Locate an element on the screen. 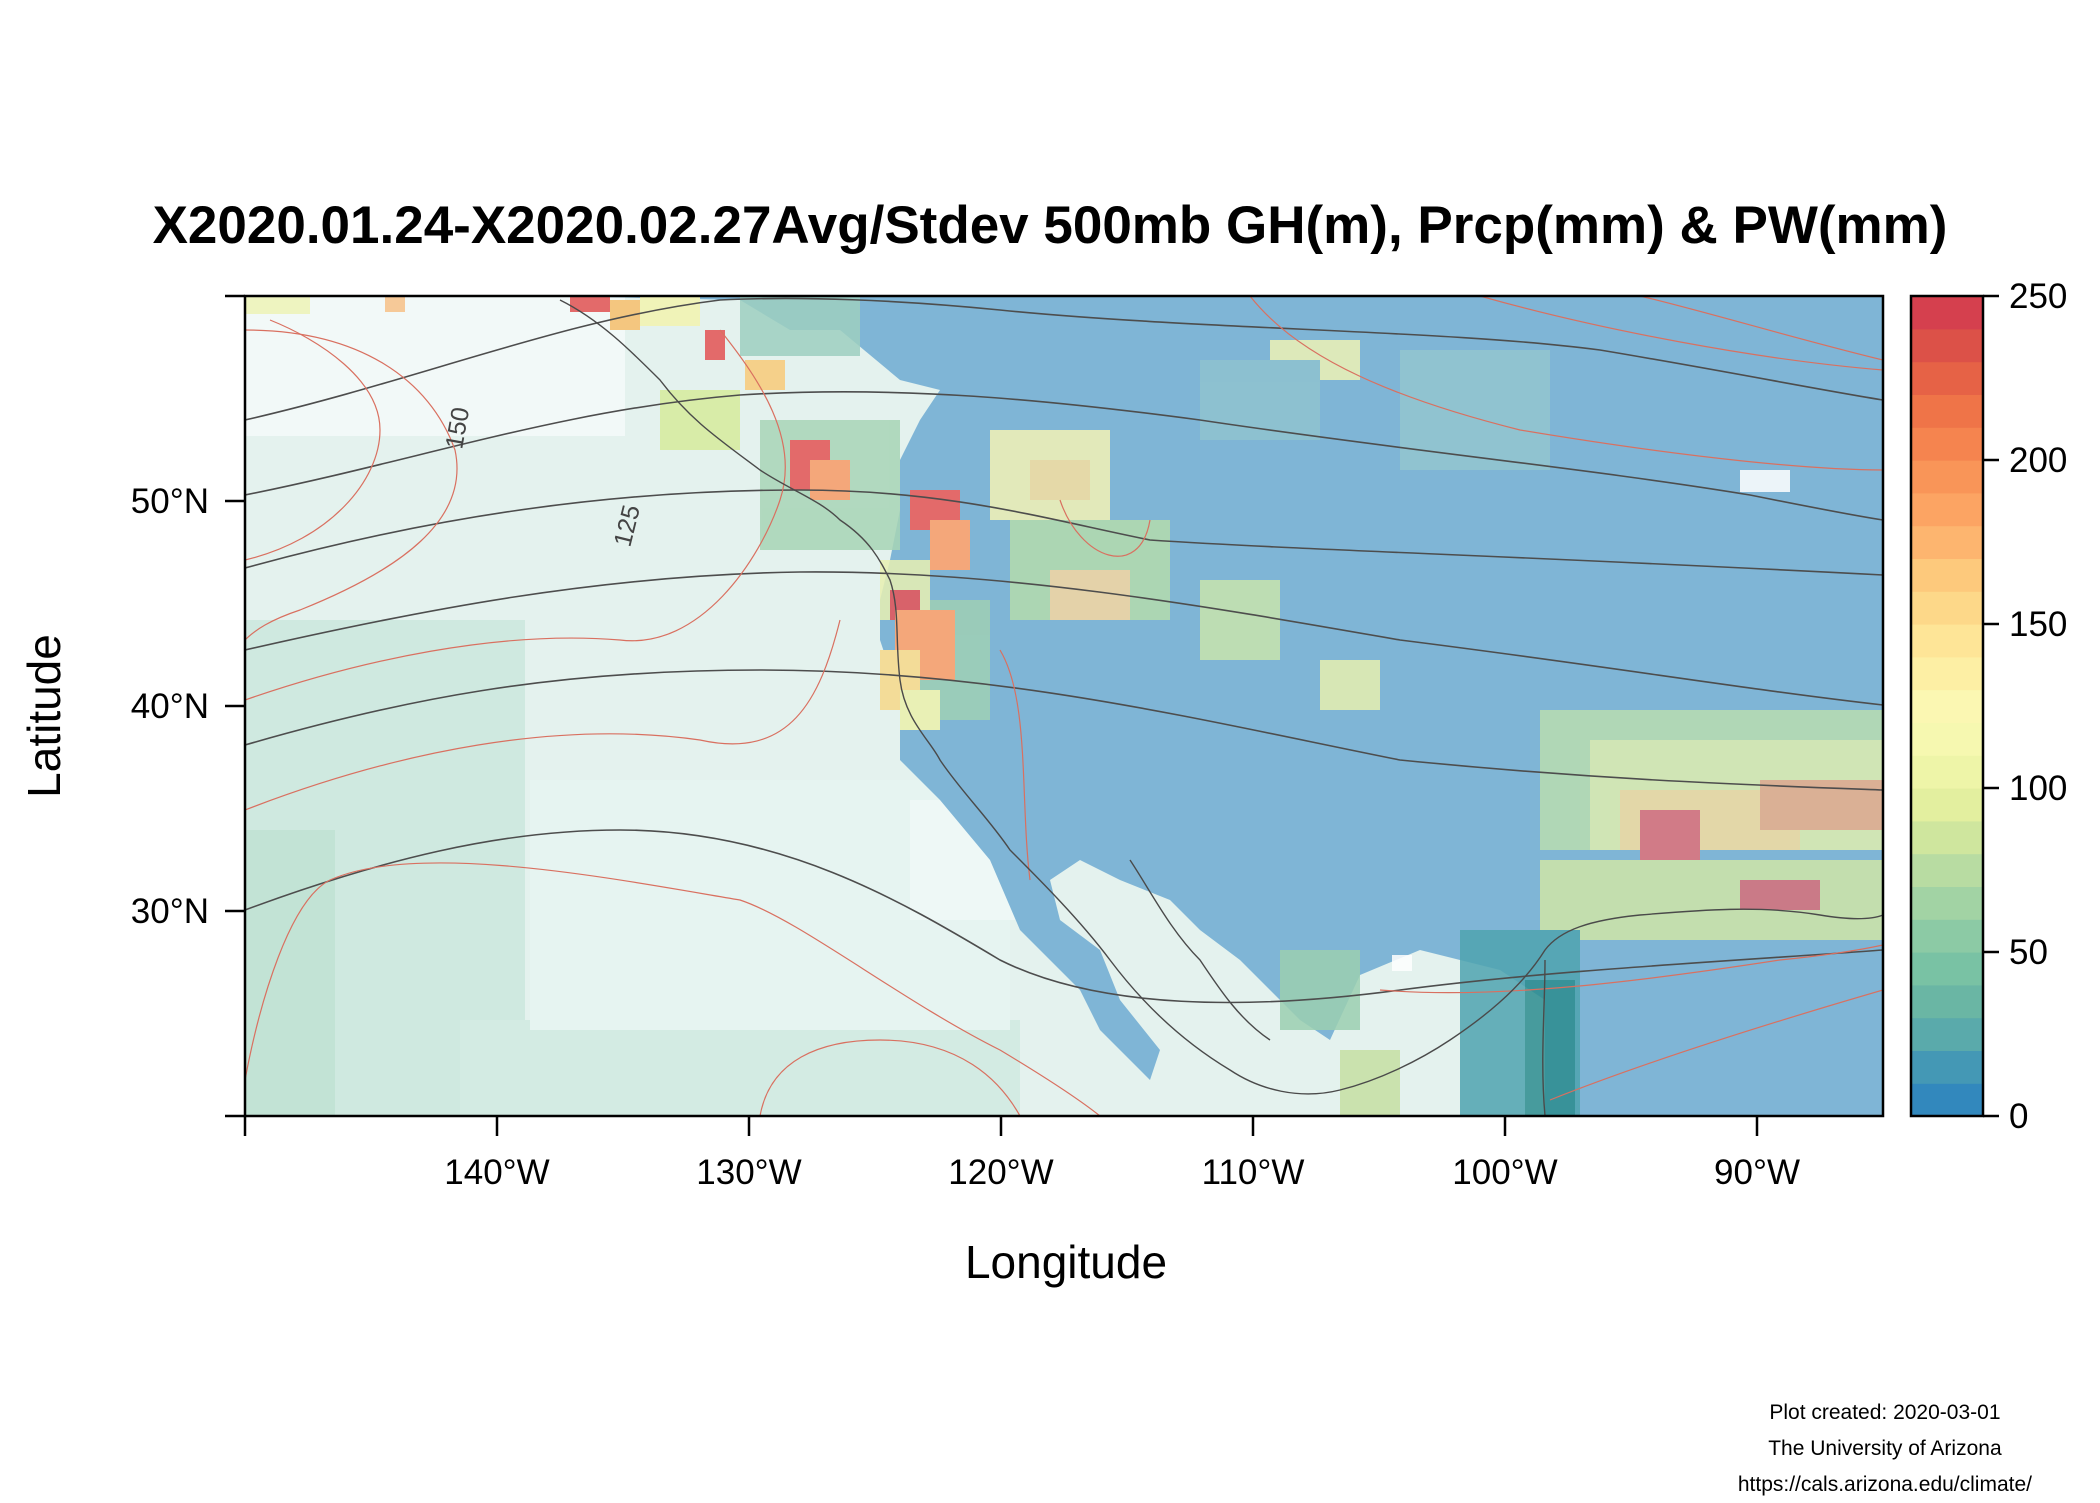 The image size is (2100, 1503). x-tick-label: 120°W is located at coordinates (1000, 1172).